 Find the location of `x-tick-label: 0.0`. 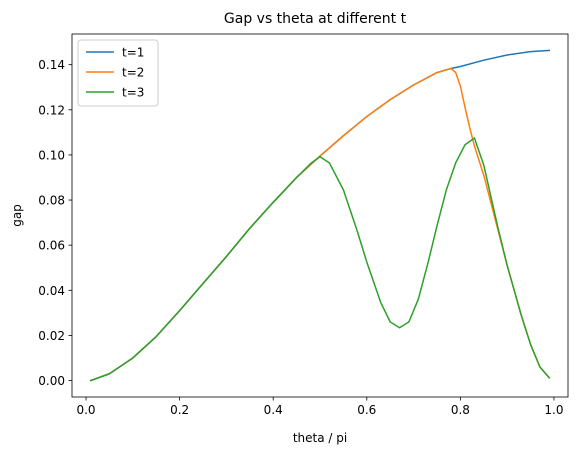

x-tick-label: 0.0 is located at coordinates (85, 410).